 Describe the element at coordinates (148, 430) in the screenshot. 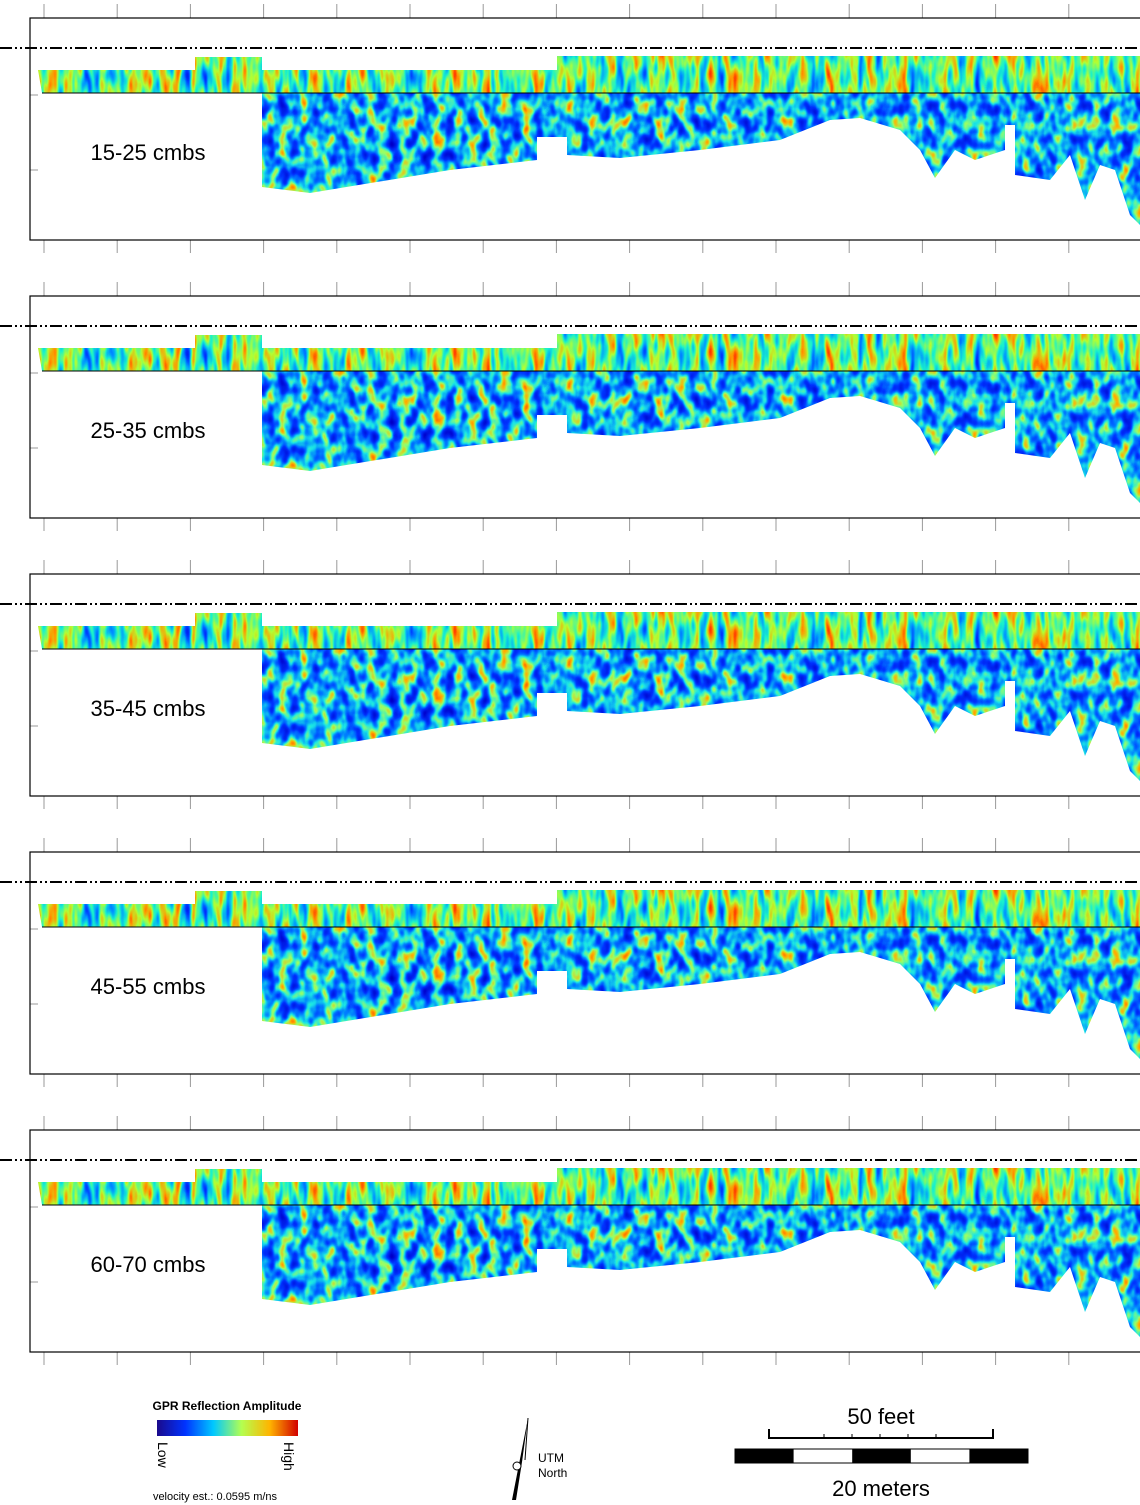

I see `slice-label: 25-35 cmbs` at that location.